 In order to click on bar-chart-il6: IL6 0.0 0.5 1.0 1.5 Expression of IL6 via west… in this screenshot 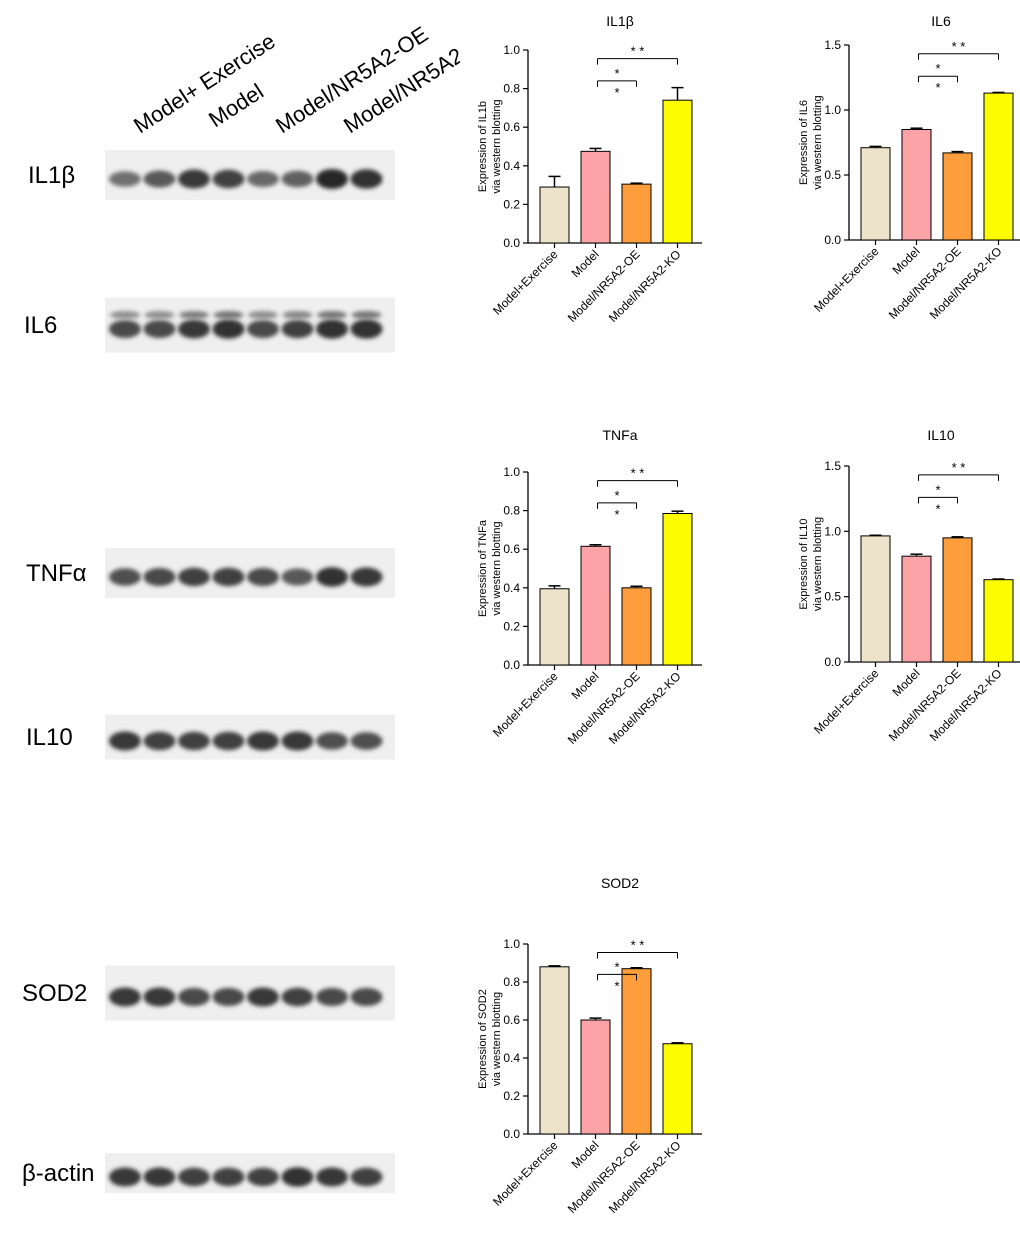, I will do `click(909, 167)`.